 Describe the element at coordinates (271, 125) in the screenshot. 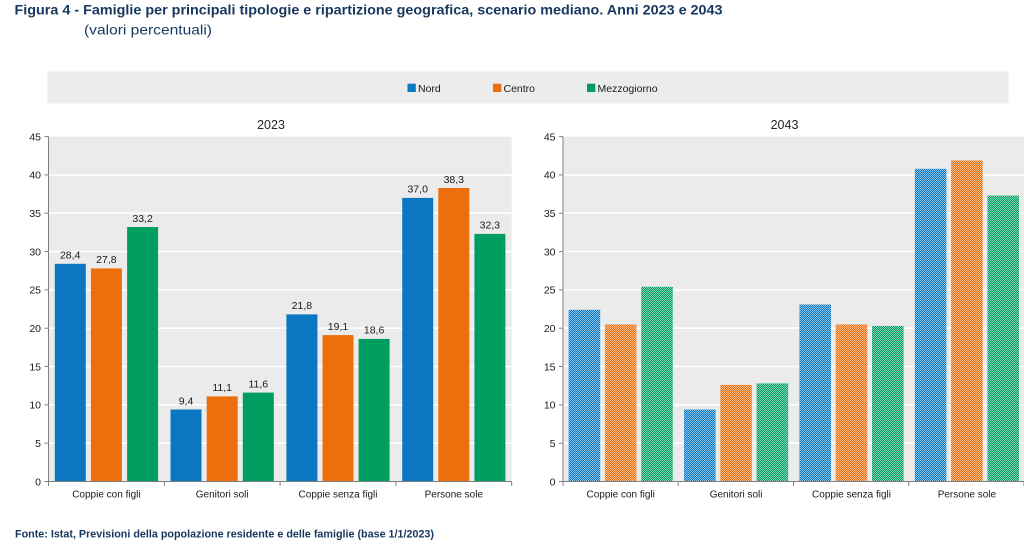

I see `svg-text: 2023` at that location.